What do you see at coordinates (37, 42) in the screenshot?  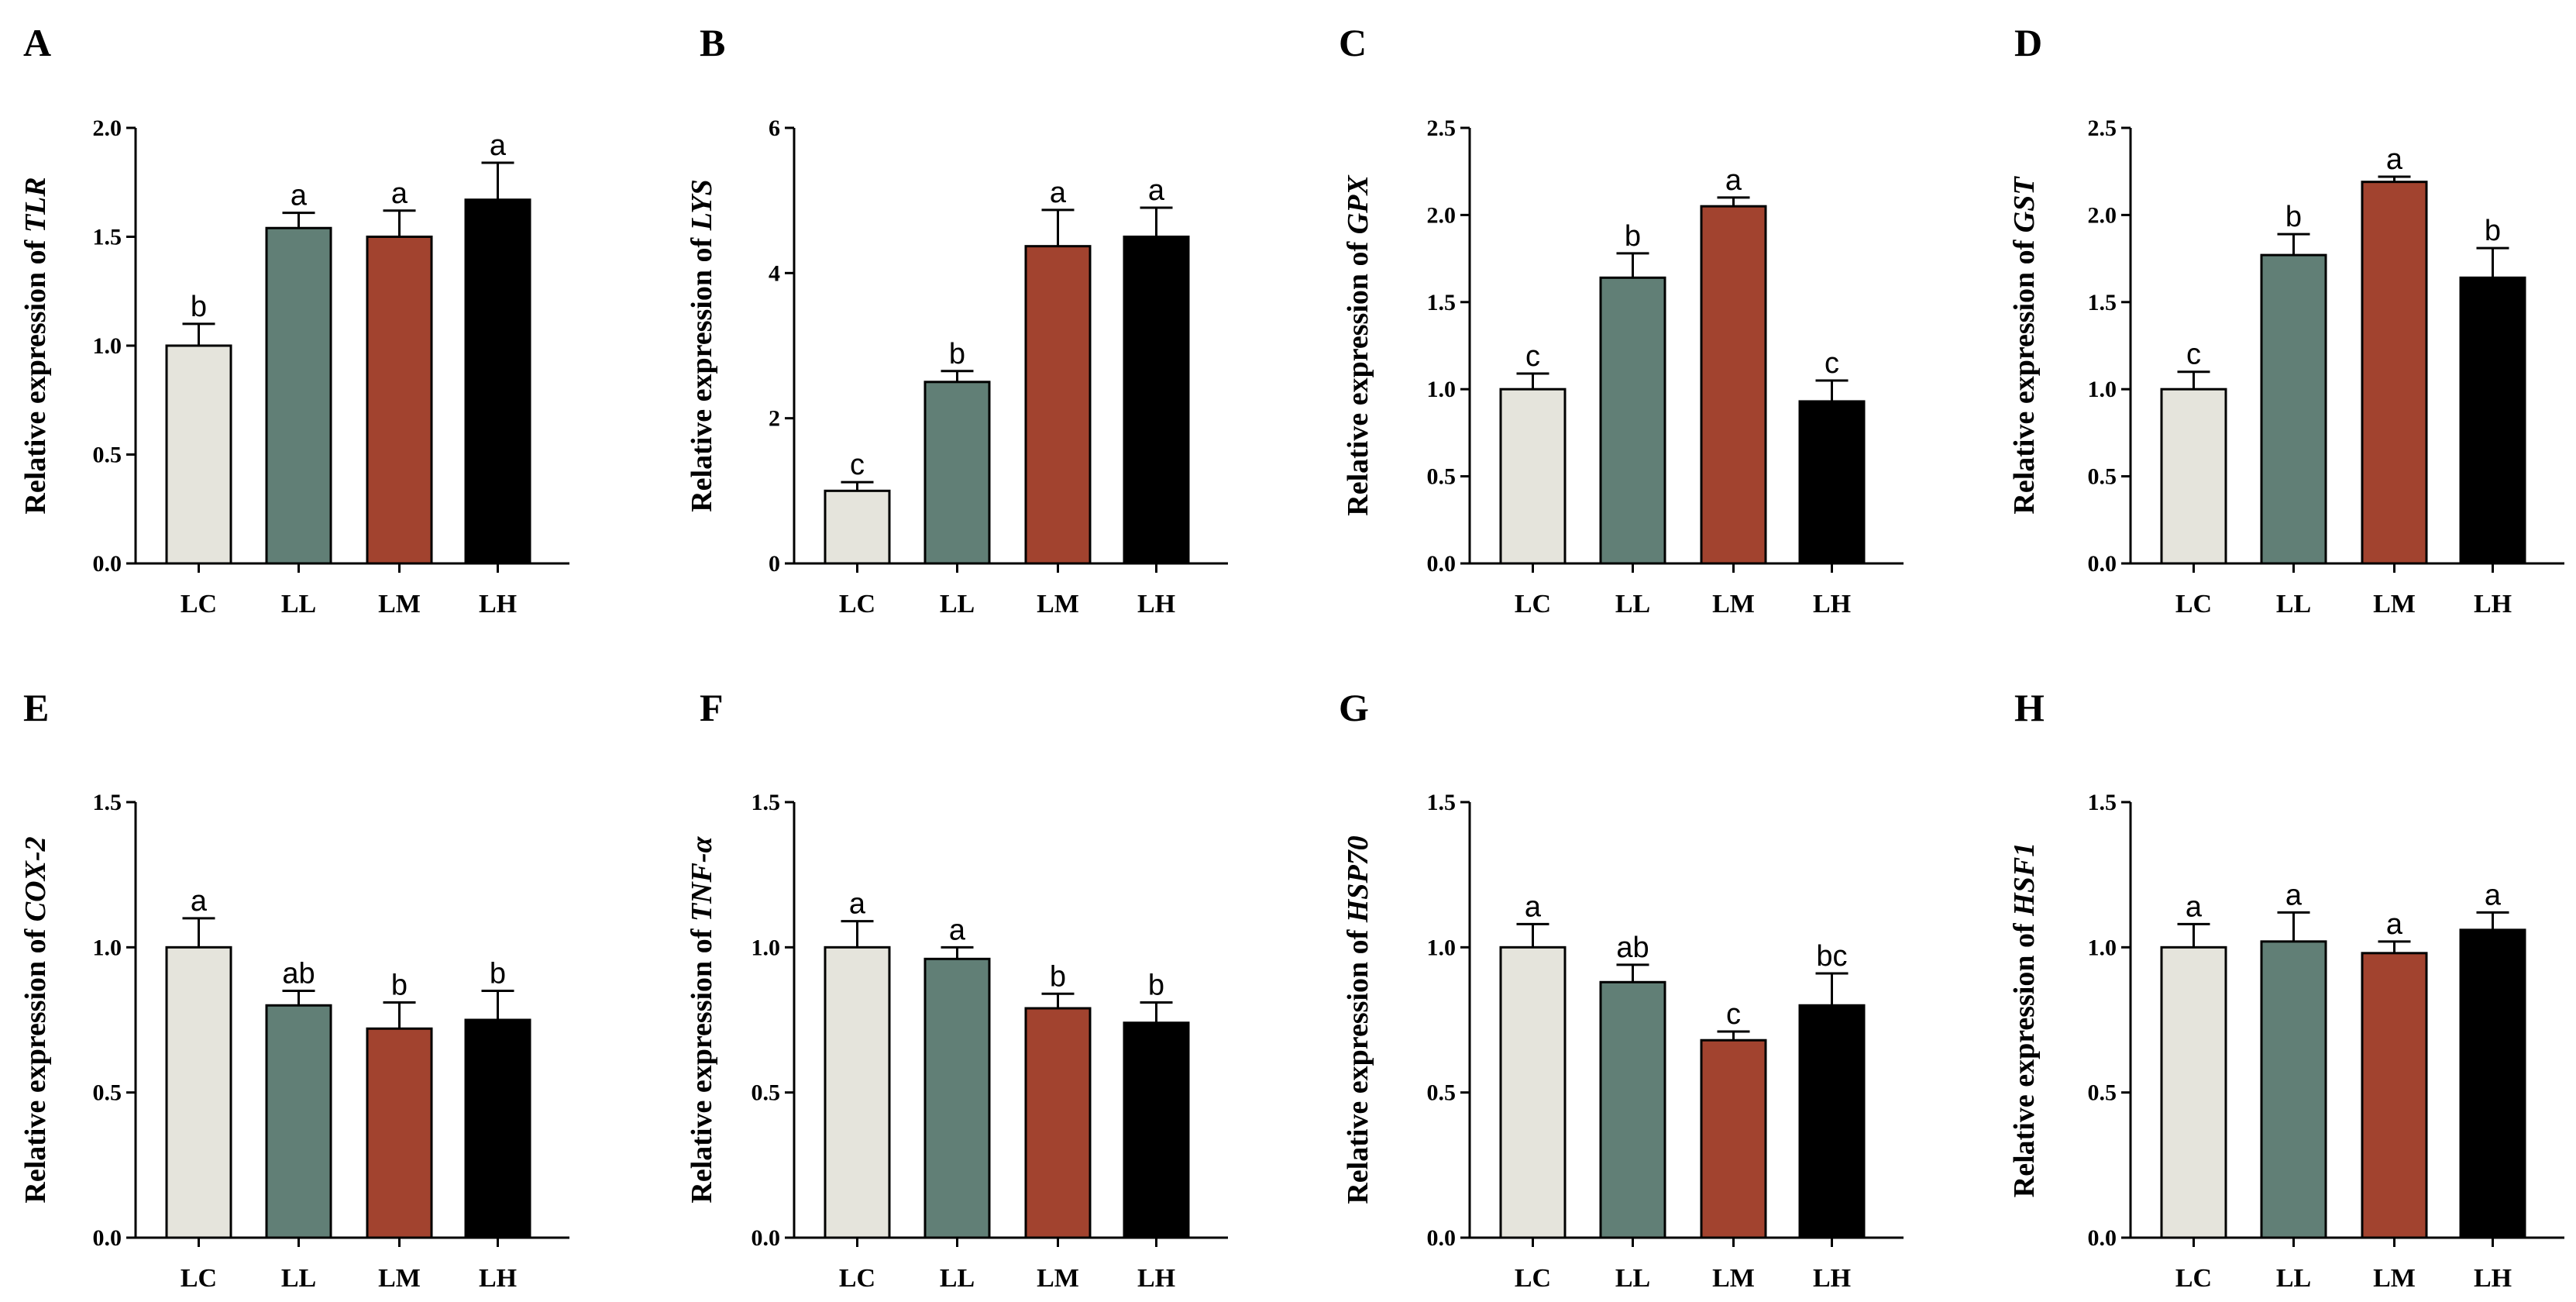 I see `panel-letter: A` at bounding box center [37, 42].